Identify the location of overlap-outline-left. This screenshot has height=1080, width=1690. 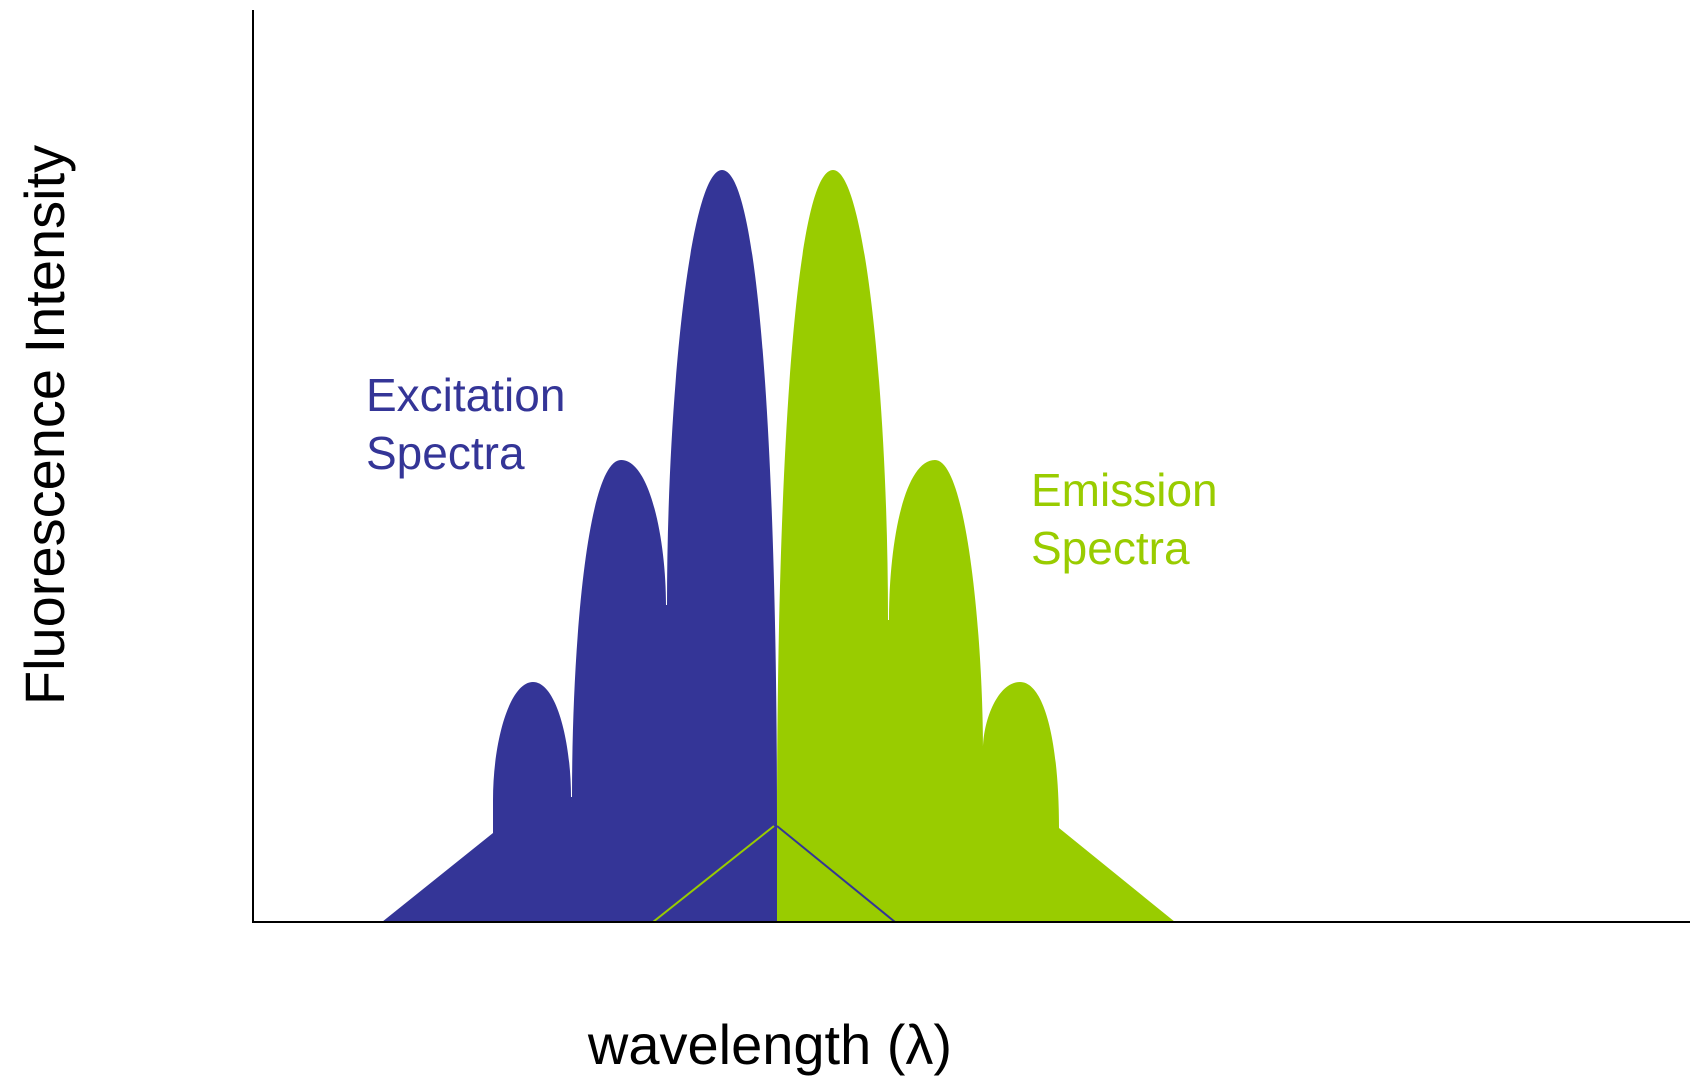
(713, 874).